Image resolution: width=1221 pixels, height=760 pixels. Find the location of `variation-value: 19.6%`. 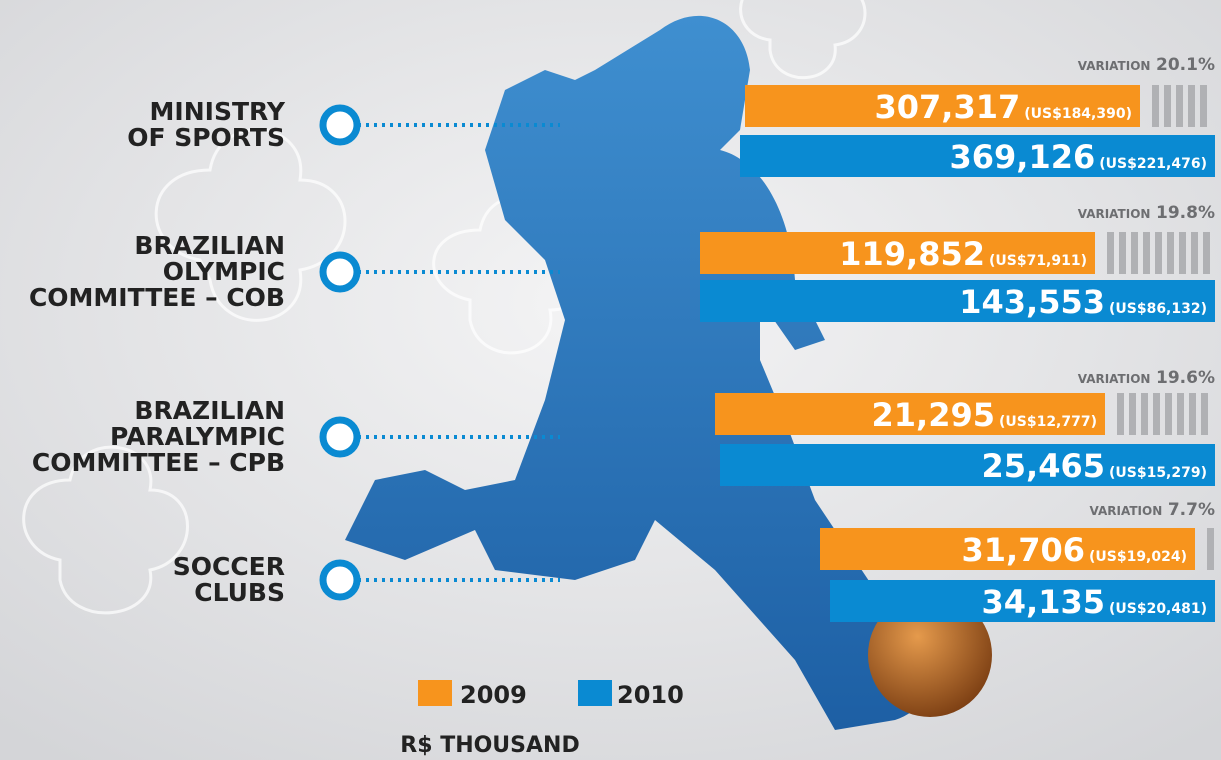

variation-value: 19.6% is located at coordinates (1185, 378).